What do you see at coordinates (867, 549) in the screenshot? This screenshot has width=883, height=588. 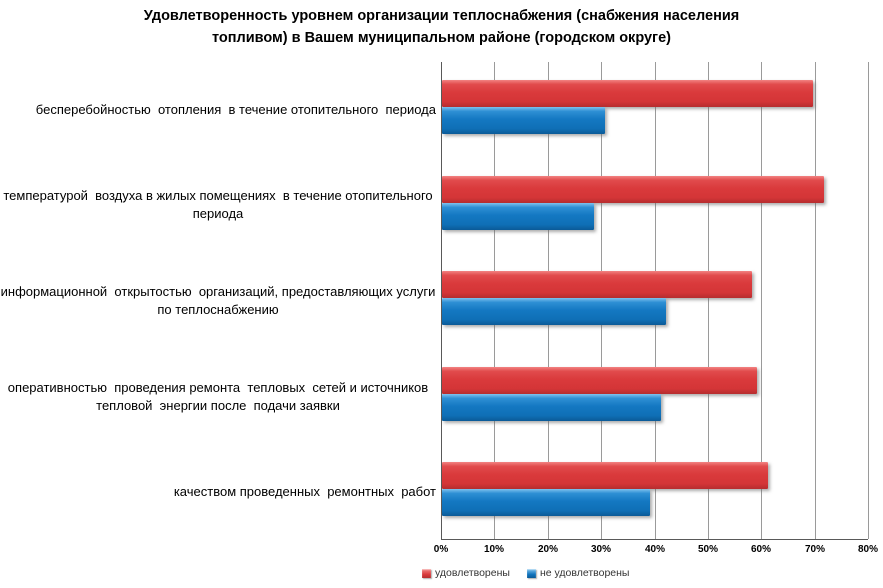 I see `x-tick-label: 80%` at bounding box center [867, 549].